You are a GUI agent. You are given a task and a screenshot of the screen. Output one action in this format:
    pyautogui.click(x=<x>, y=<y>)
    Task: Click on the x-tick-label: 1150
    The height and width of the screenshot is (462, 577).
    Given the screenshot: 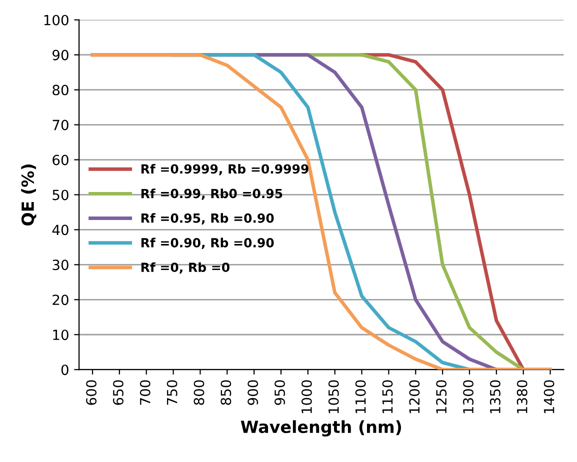 What is the action you would take?
    pyautogui.click(x=387, y=397)
    